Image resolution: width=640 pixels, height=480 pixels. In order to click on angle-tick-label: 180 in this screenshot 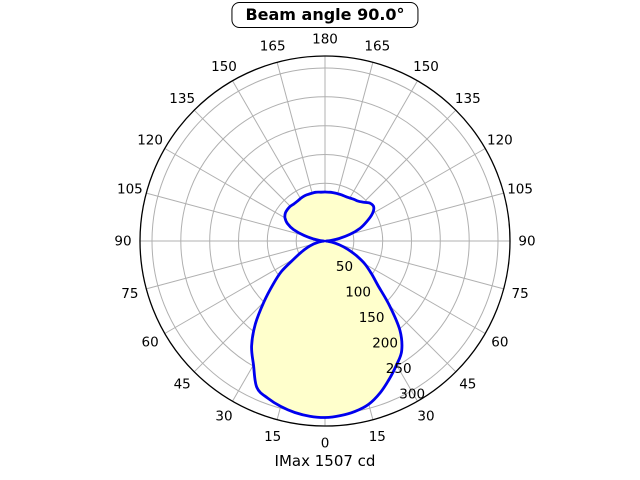, I will do `click(325, 40)`.